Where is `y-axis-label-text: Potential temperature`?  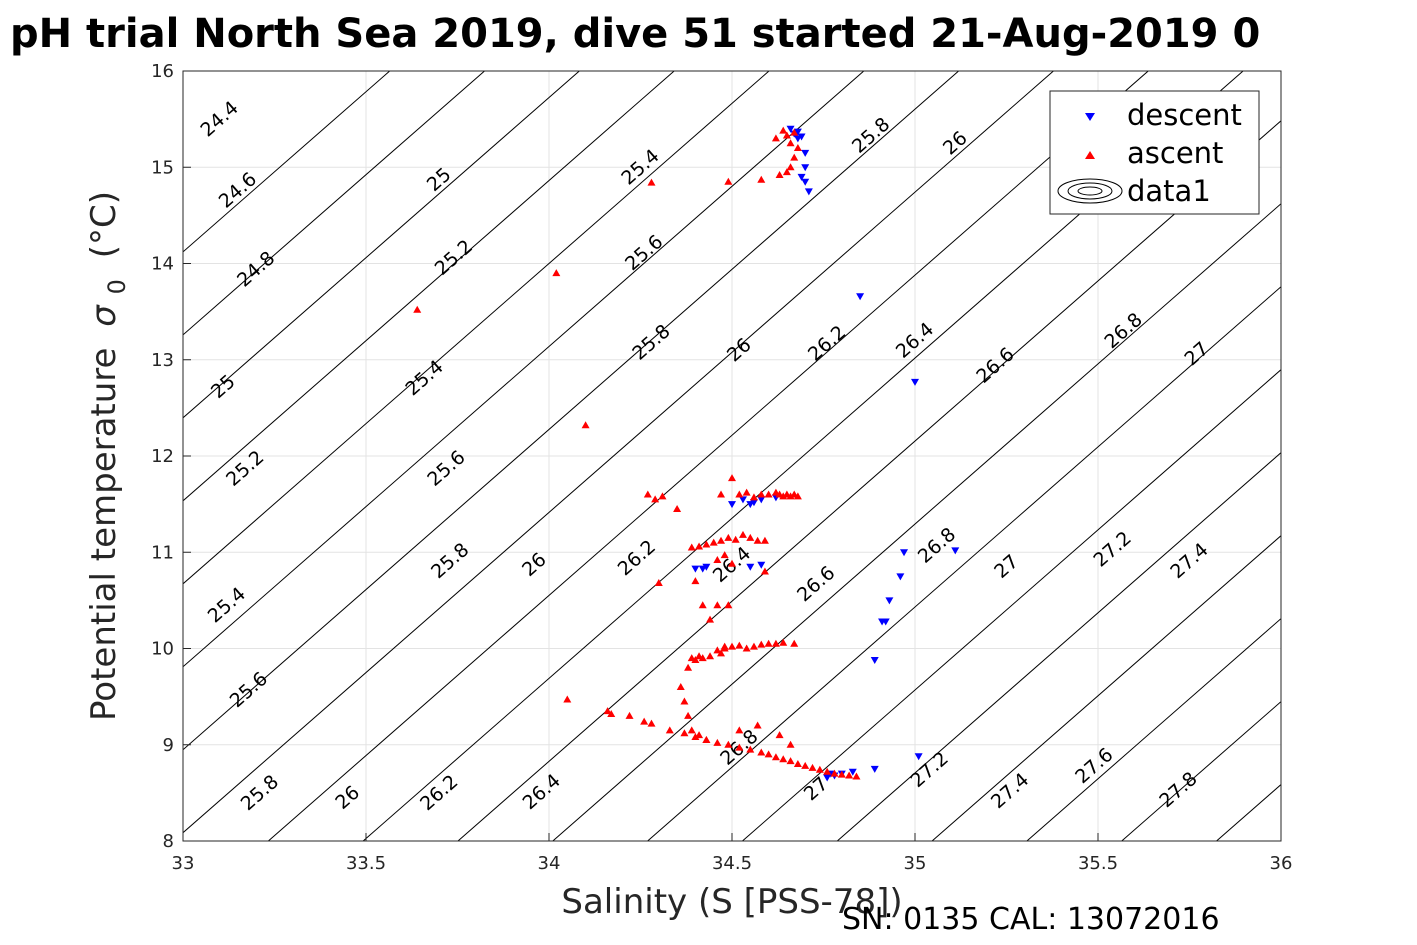
y-axis-label-text: Potential temperature is located at coordinates (104, 534).